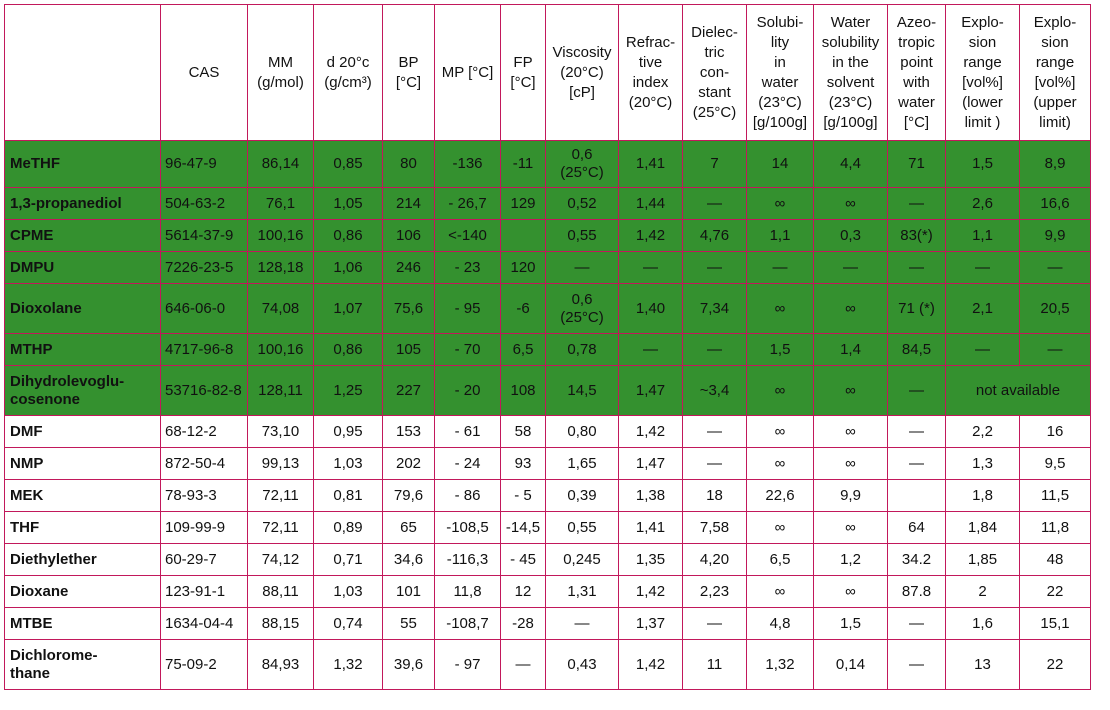 The width and height of the screenshot is (1110, 710). What do you see at coordinates (82, 203) in the screenshot?
I see `solvent-name: 1,3-propanediol` at bounding box center [82, 203].